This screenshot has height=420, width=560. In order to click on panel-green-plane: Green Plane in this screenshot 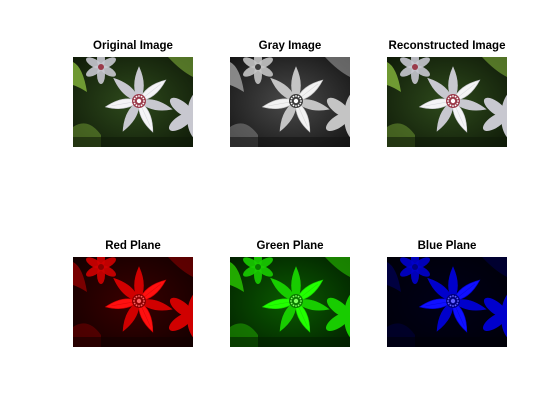, I will do `click(290, 293)`.